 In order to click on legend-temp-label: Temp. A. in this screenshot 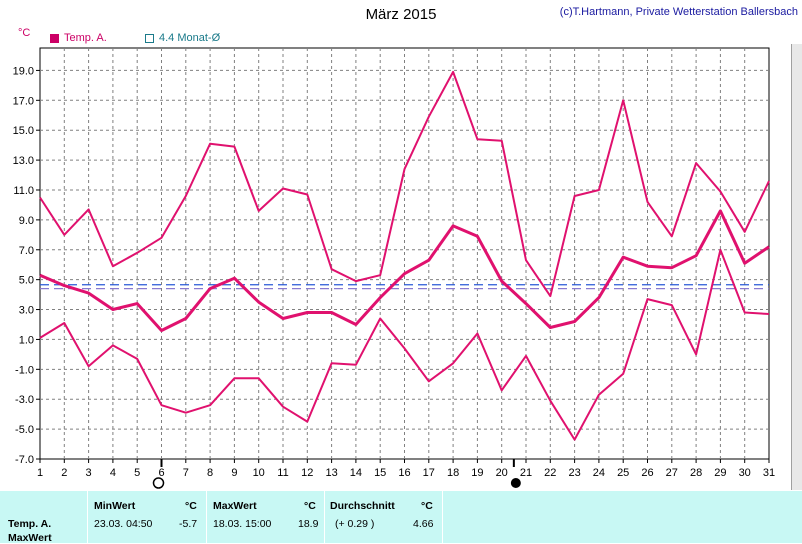, I will do `click(85, 38)`.